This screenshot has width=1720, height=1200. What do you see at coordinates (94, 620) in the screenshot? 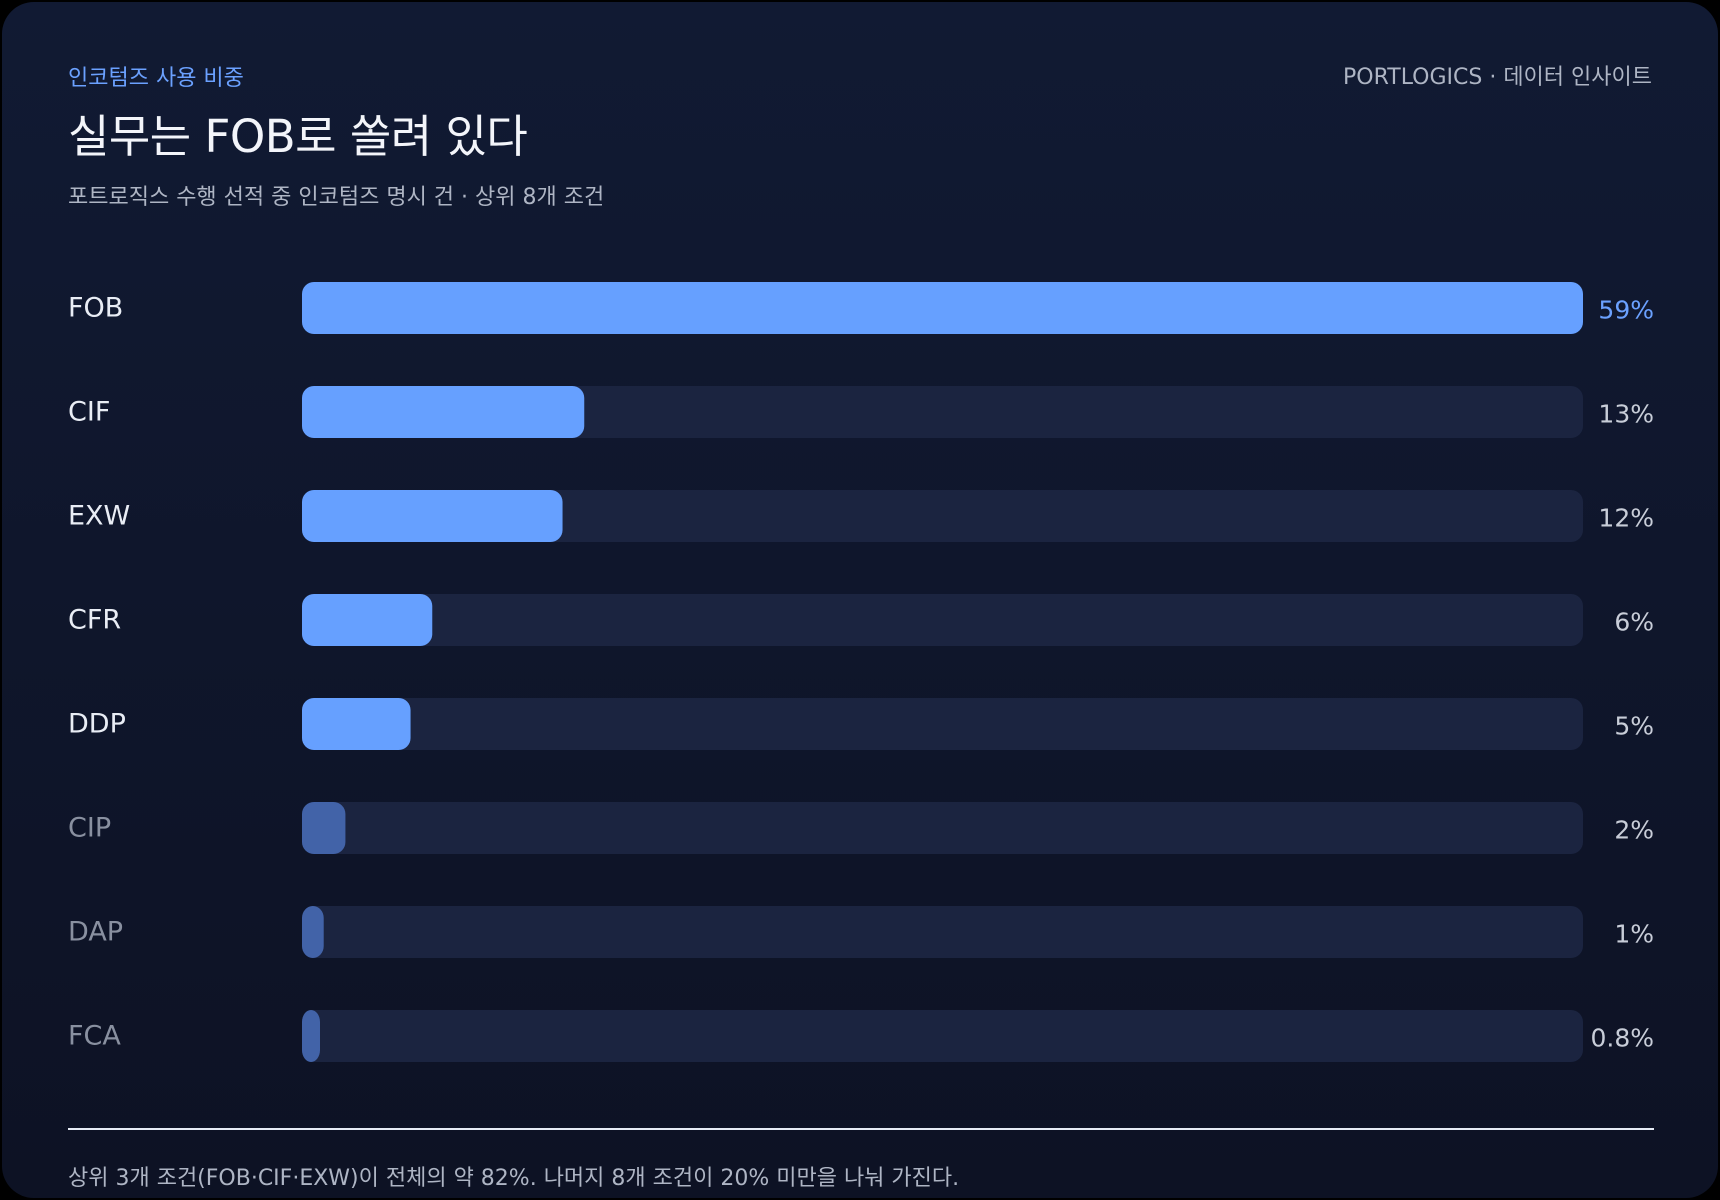
I see `category-label: CFR` at bounding box center [94, 620].